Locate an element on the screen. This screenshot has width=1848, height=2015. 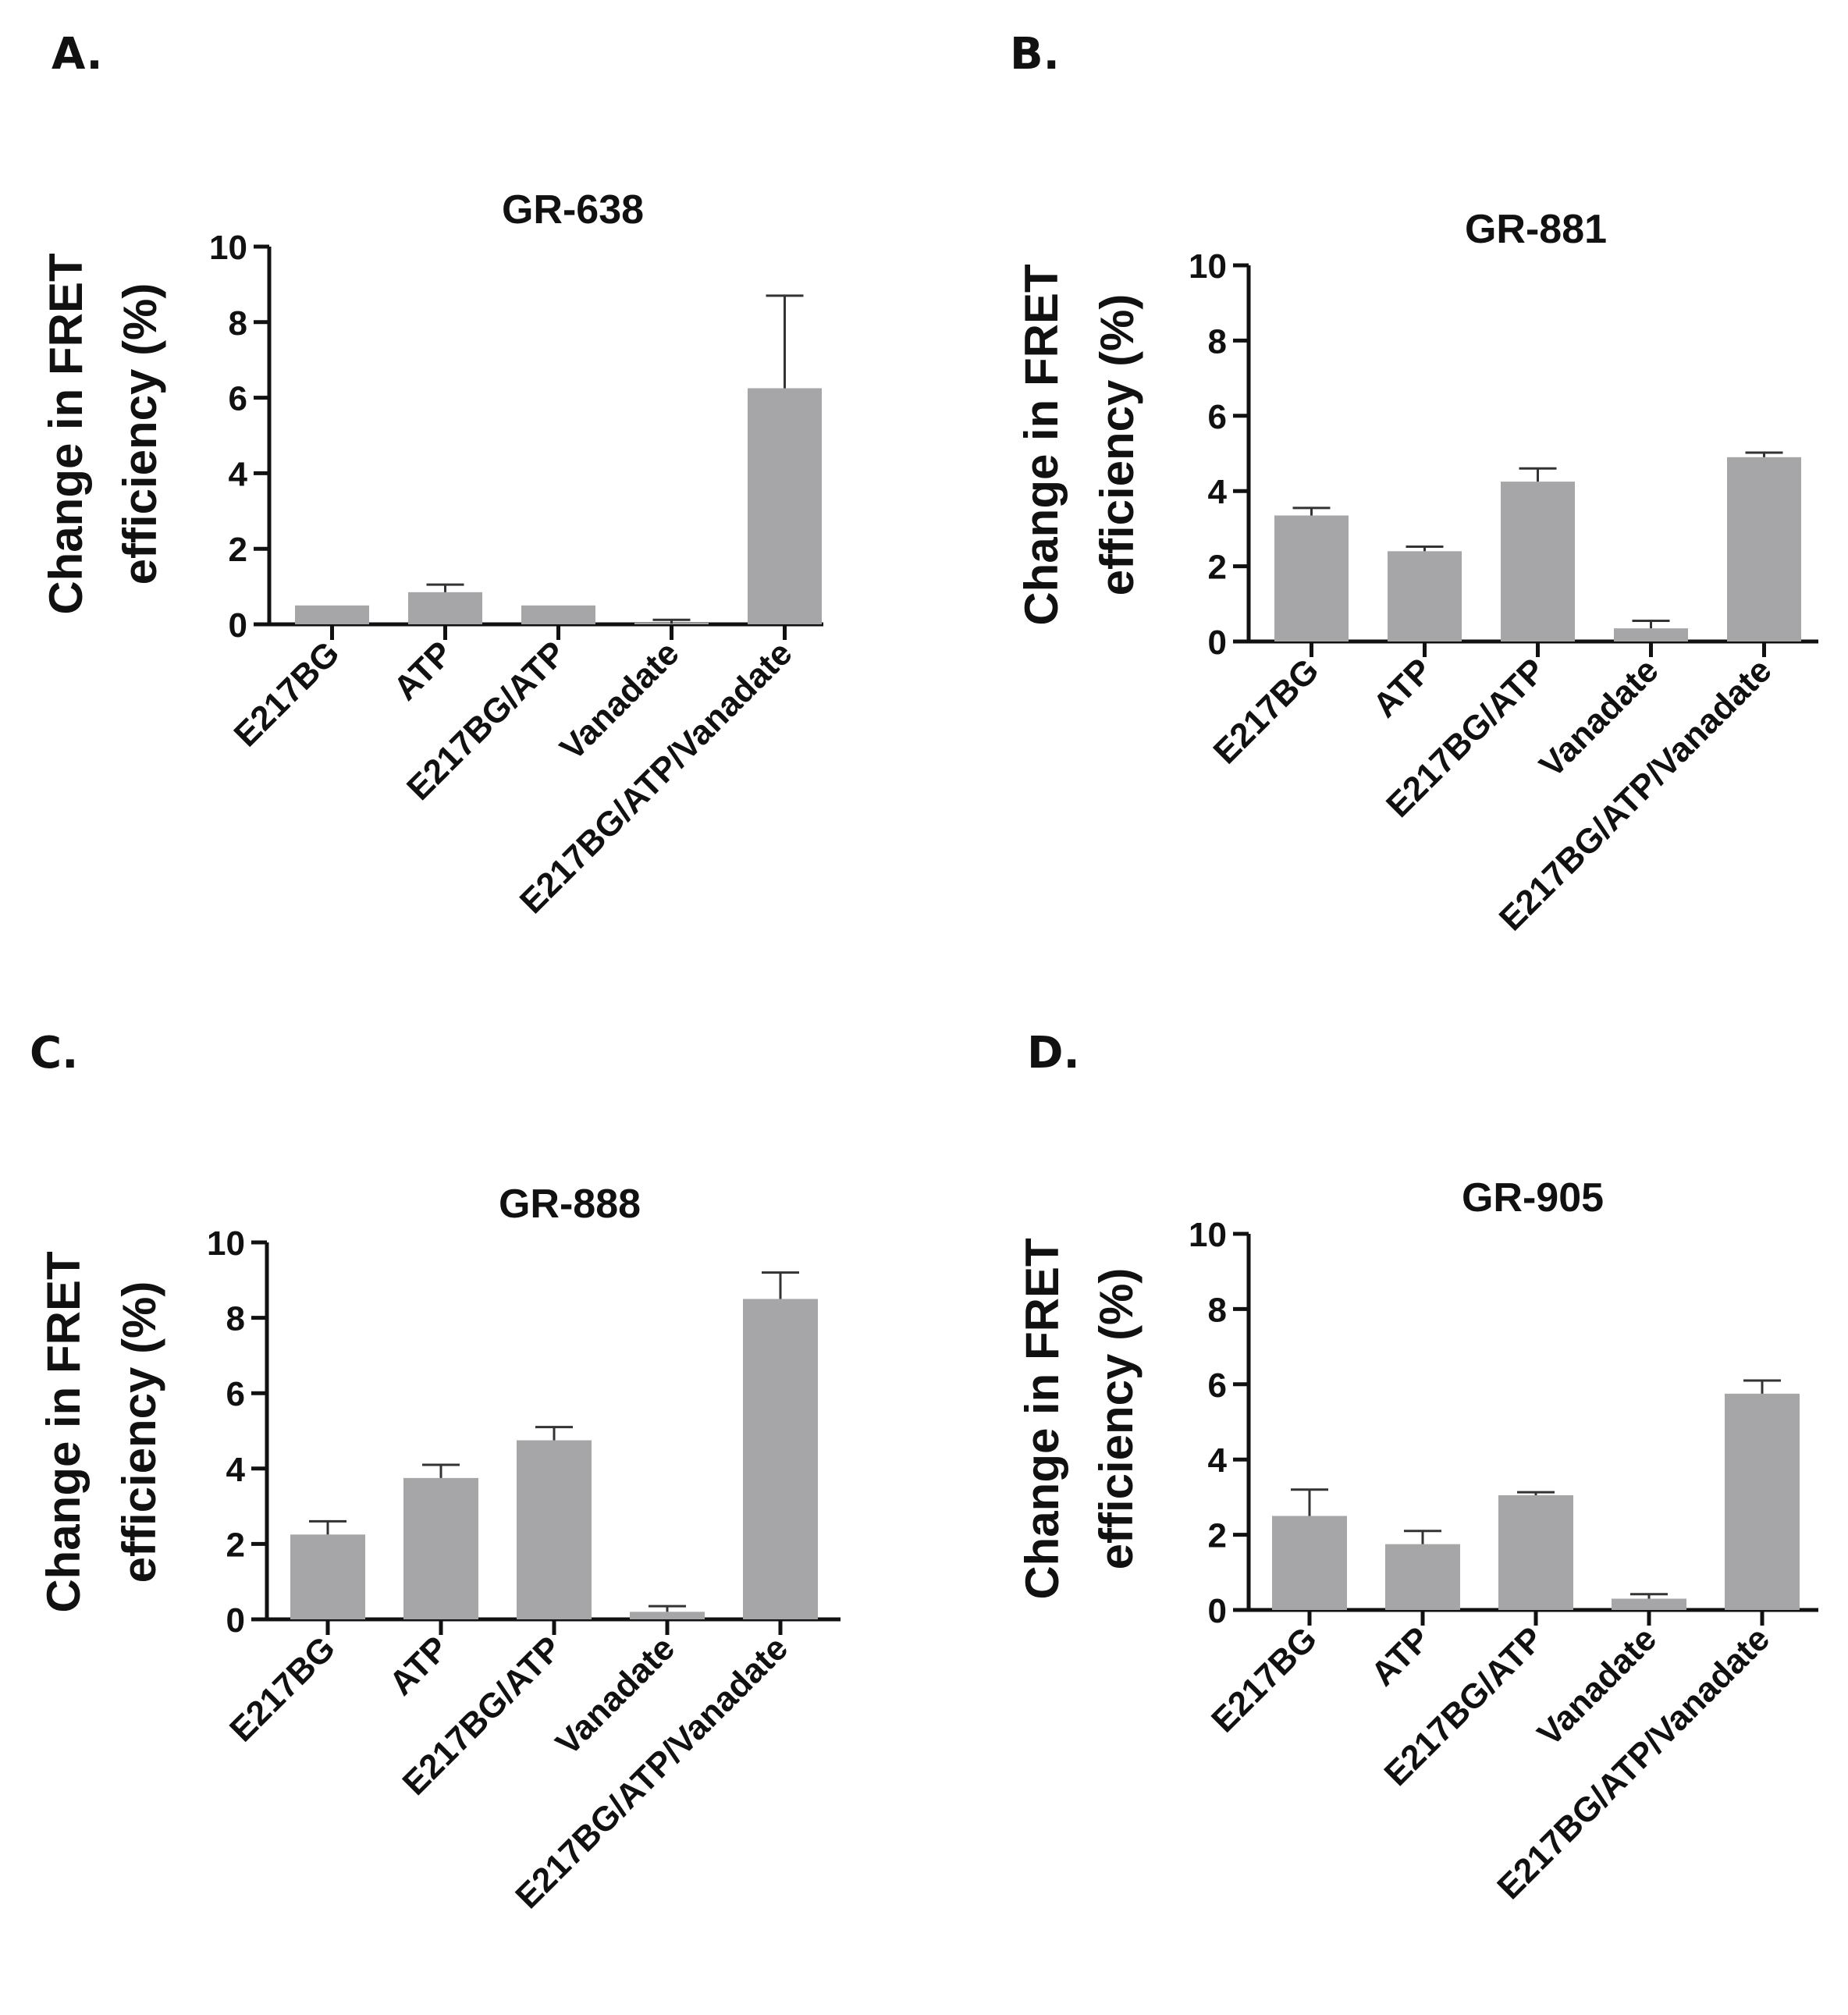
chart-title: GR-638 is located at coordinates (573, 210).